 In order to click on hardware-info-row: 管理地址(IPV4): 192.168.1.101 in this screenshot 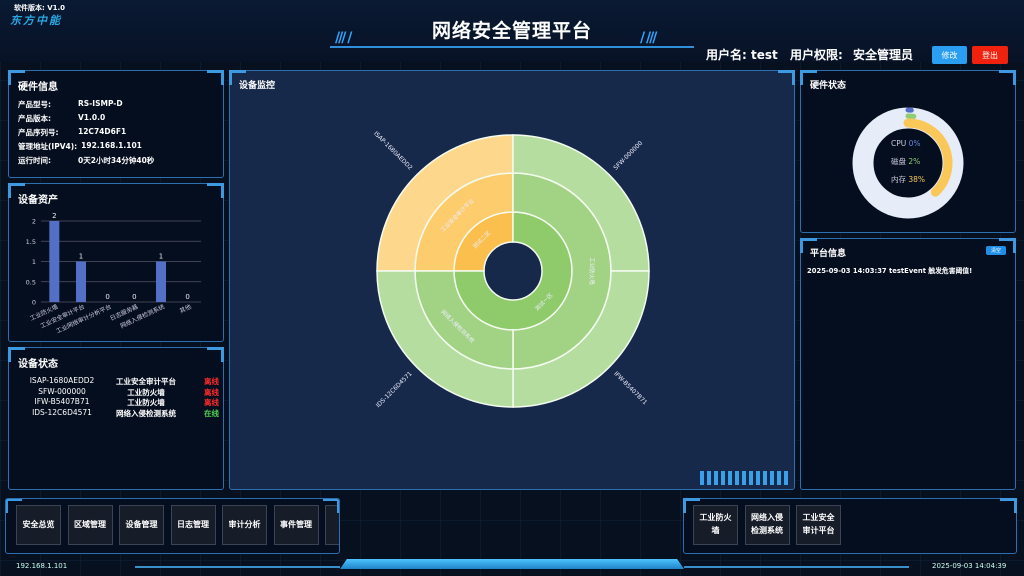, I will do `click(80, 146)`.